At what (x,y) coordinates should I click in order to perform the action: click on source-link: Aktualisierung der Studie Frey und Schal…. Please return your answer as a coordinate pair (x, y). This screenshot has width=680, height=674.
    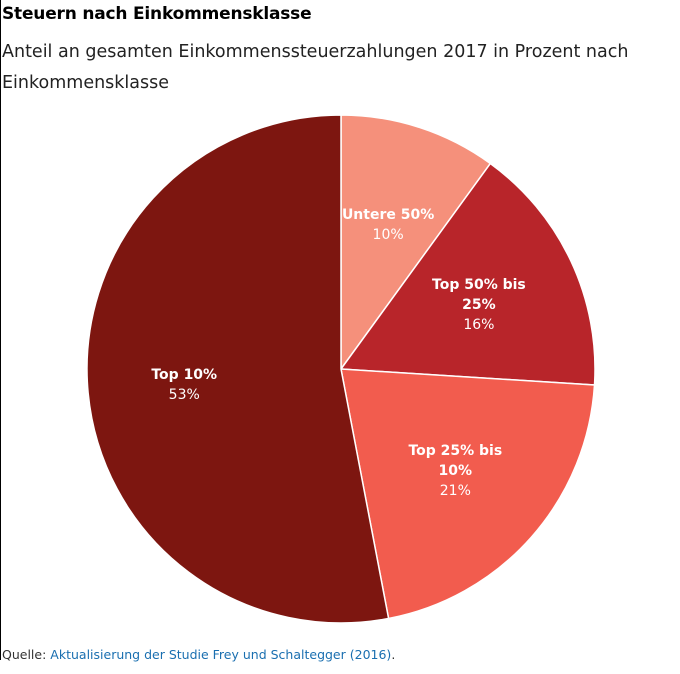
    Looking at the image, I should click on (221, 654).